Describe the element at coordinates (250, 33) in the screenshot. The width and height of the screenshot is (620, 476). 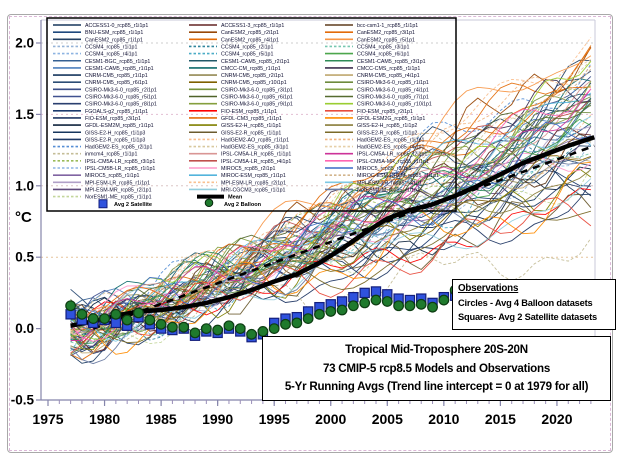
I see `legend-entry-label: CanESM2_rcp85_r2i1p1` at that location.